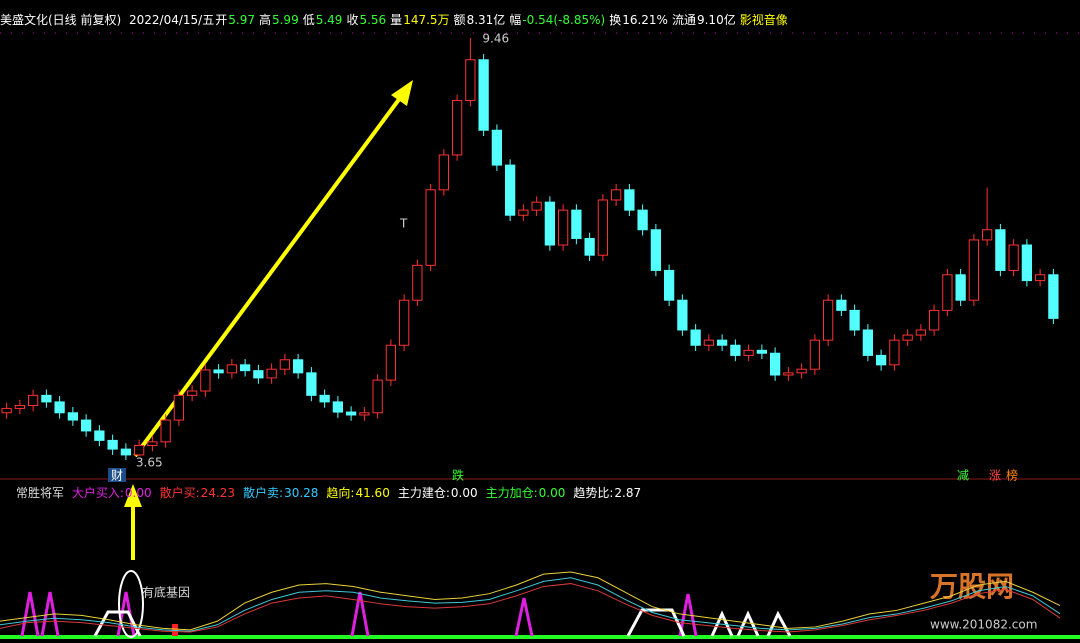 This screenshot has width=1080, height=643. I want to click on signals: 财 跌 减 涨 榜, so click(563, 475).